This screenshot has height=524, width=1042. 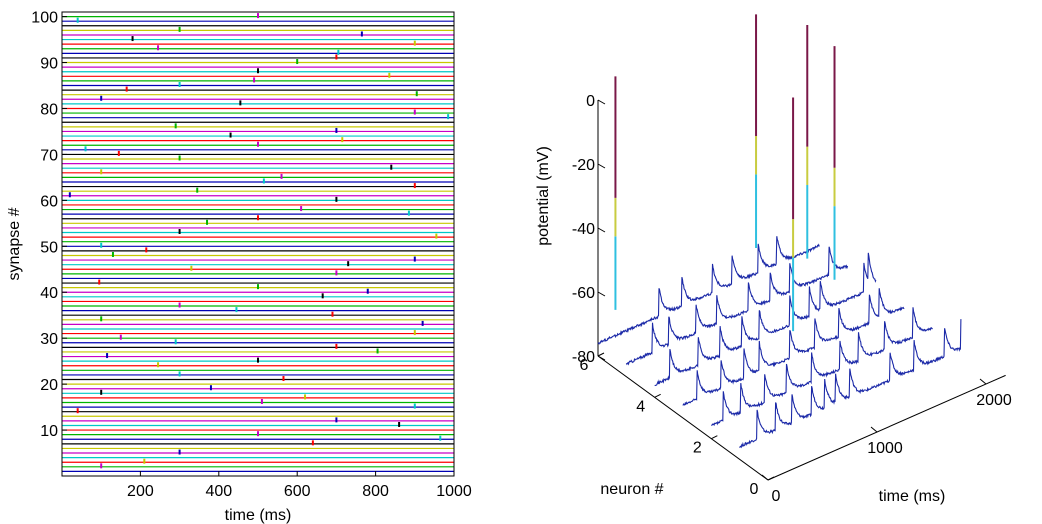 I want to click on raster-x-tick-label: 200, so click(x=140, y=491).